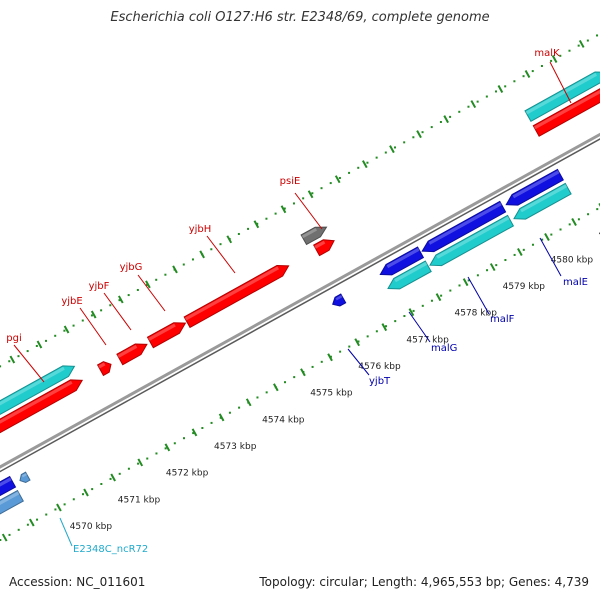 This screenshot has width=600, height=600. Describe the element at coordinates (444, 348) in the screenshot. I see `gene-label-malG: malG` at that location.